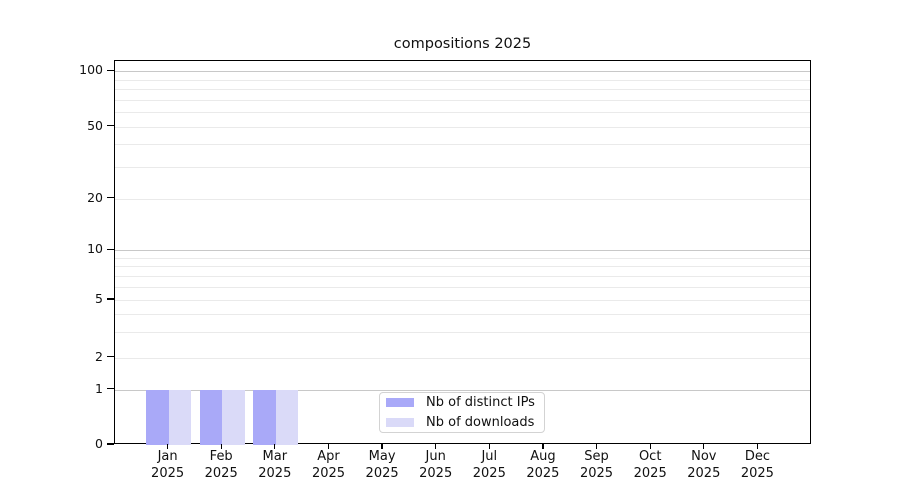 The height and width of the screenshot is (500, 900). I want to click on x-tick-label-sep: Sep 2025, so click(597, 465).